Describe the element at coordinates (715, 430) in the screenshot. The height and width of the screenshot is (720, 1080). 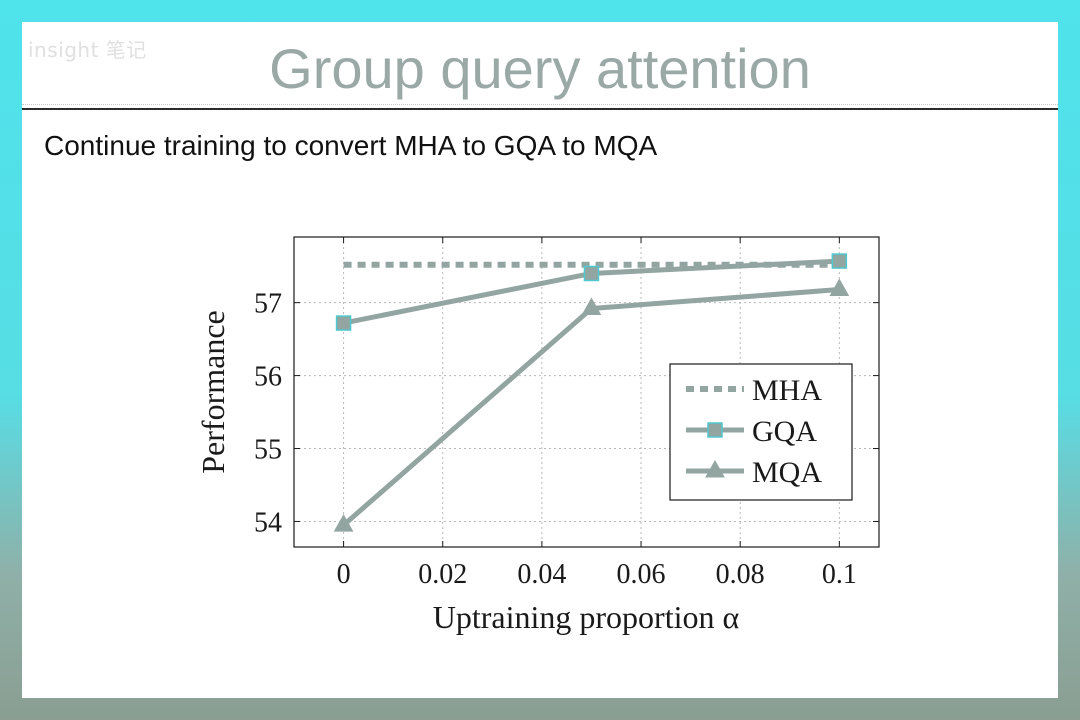
I see `legend-gqa-marker` at that location.